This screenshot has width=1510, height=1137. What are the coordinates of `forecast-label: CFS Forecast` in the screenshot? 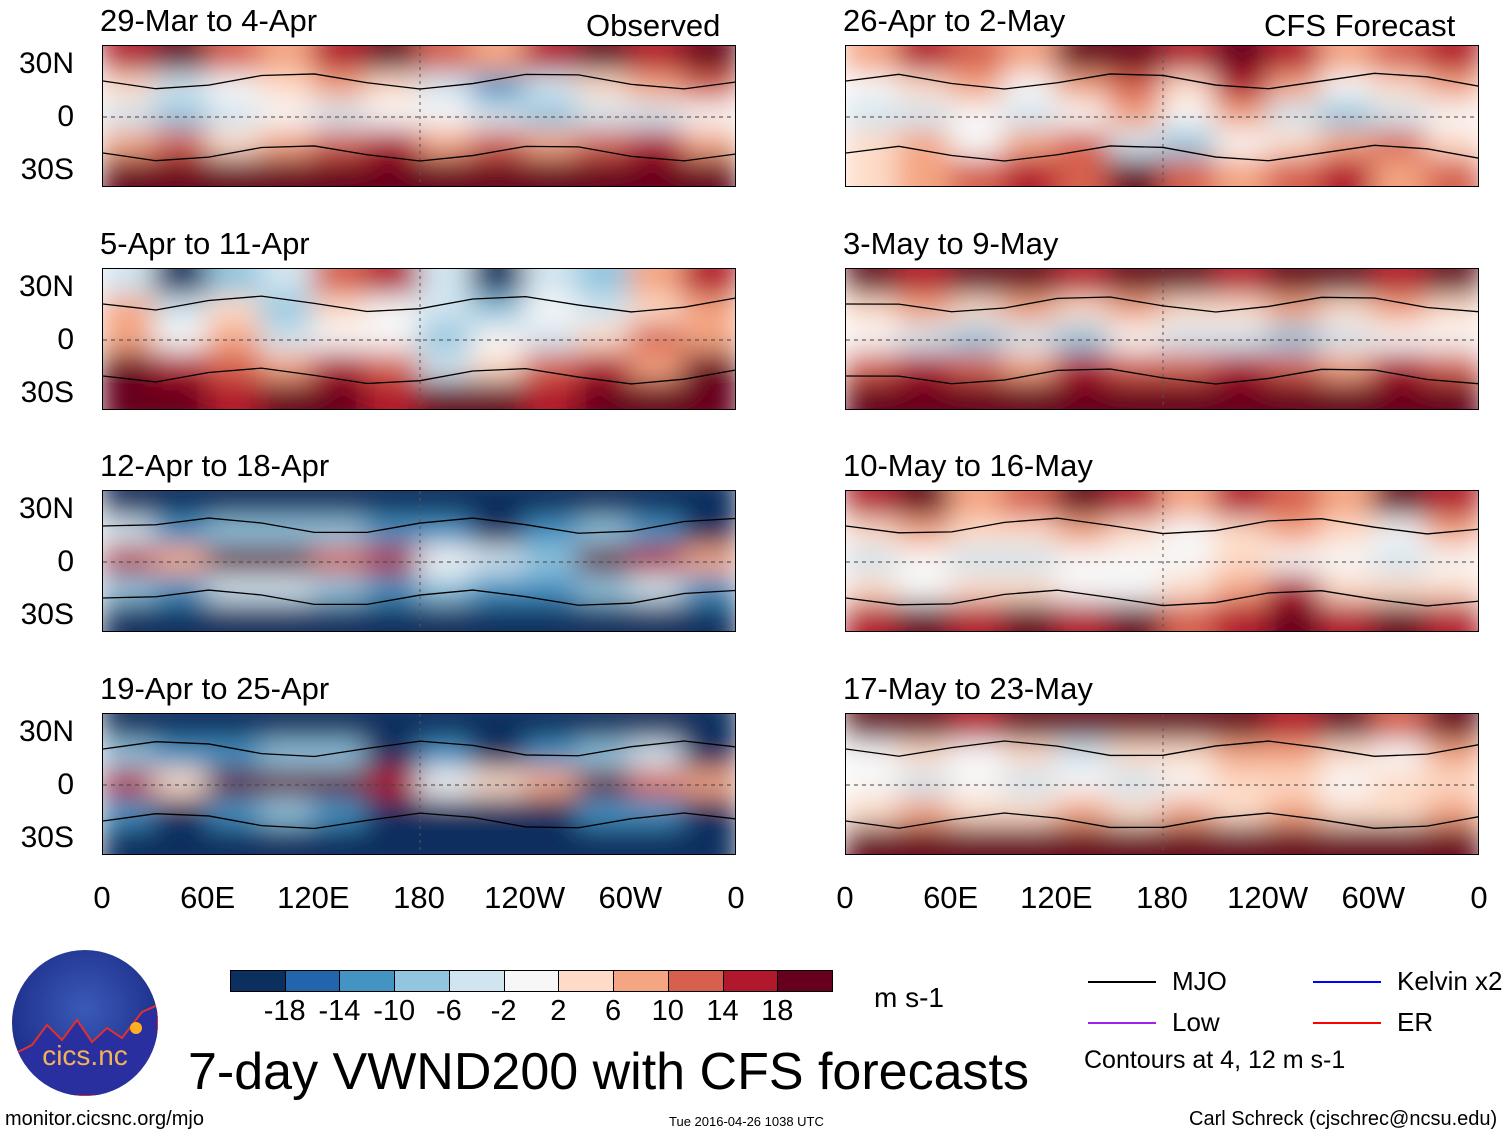 It's located at (1360, 25).